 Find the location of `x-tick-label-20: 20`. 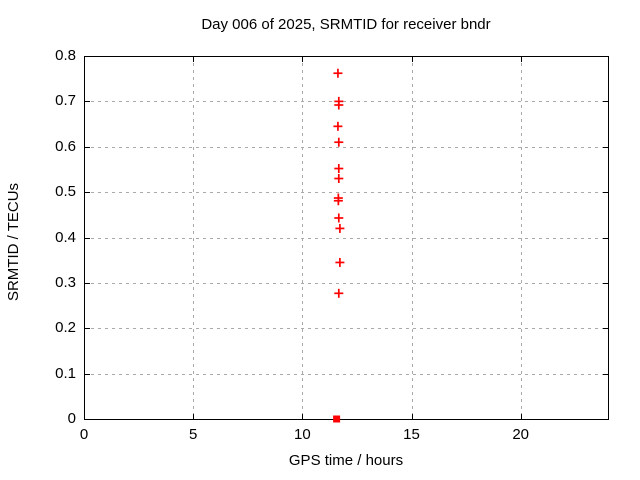

x-tick-label-20: 20 is located at coordinates (520, 434).